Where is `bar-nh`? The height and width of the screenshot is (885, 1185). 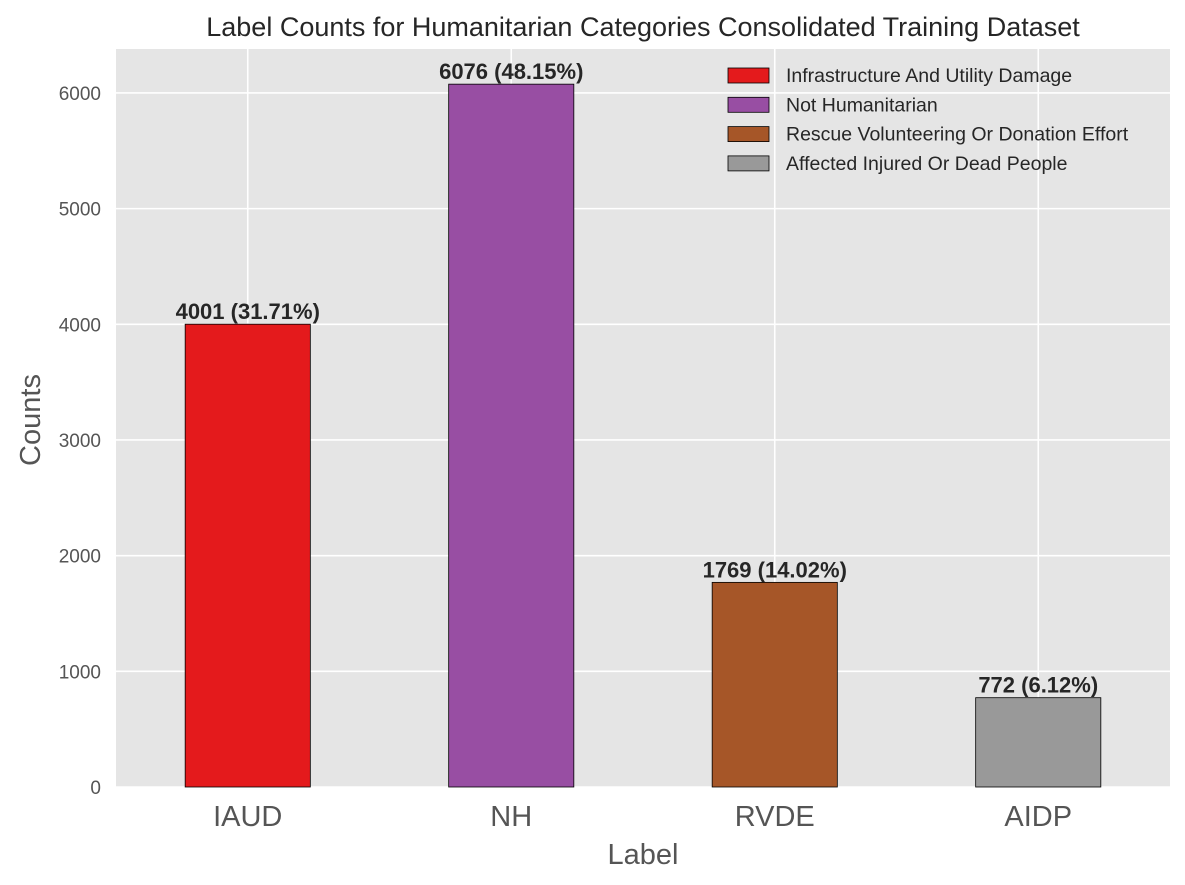 bar-nh is located at coordinates (511, 435).